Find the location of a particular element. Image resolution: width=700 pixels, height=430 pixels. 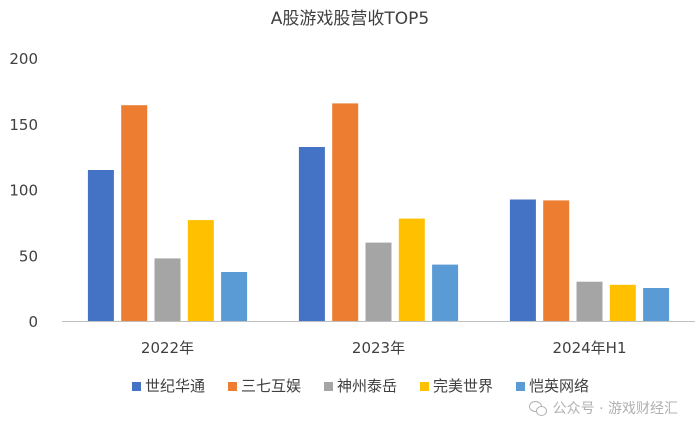

y-tick-label: 50 is located at coordinates (28, 256).